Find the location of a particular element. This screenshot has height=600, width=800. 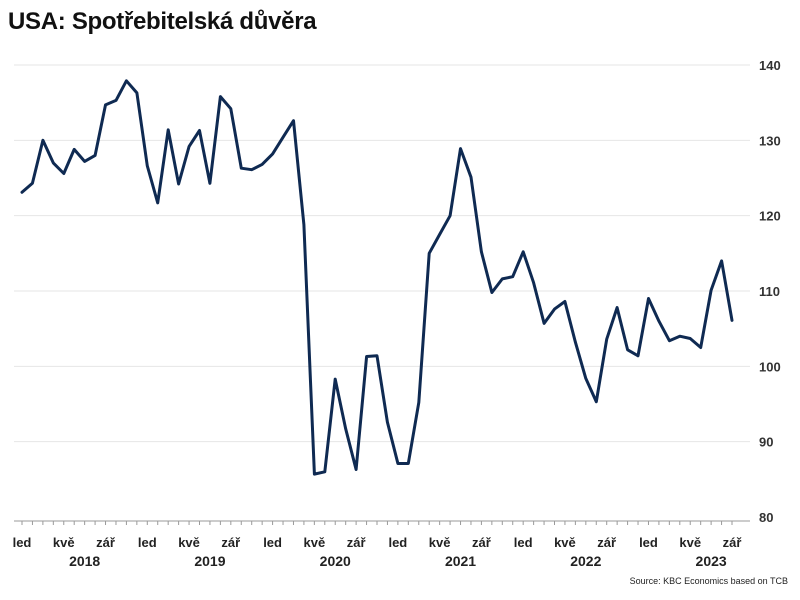

year-label: 2023 is located at coordinates (711, 561).